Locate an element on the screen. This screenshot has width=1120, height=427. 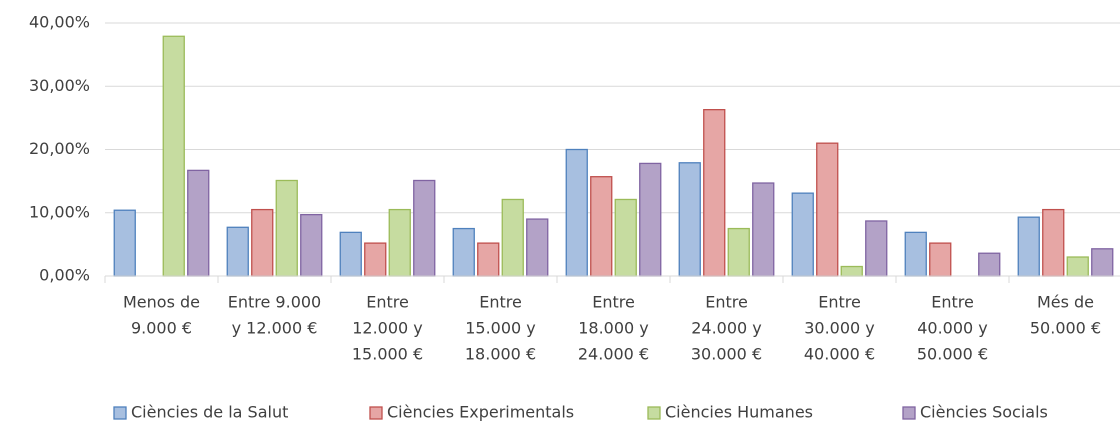
y-tick-label: 20,00% is located at coordinates (59, 148).